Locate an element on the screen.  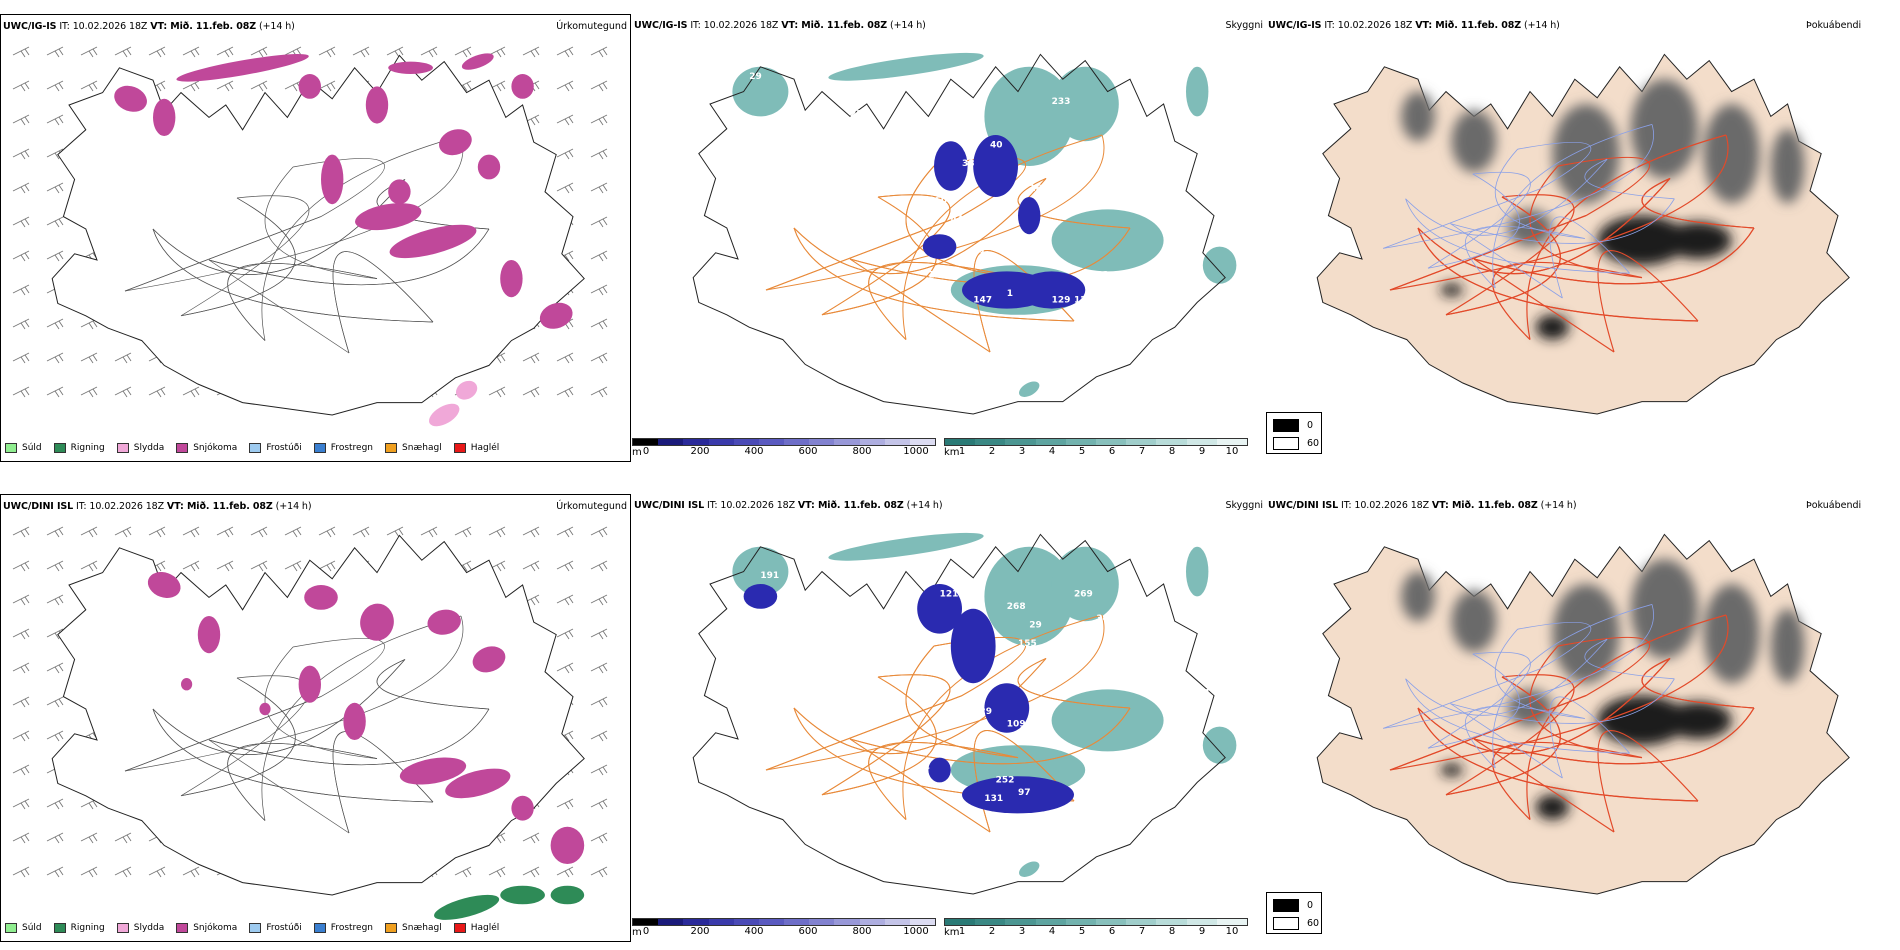
colorbar-tick-label: 9 is located at coordinates (1202, 931).